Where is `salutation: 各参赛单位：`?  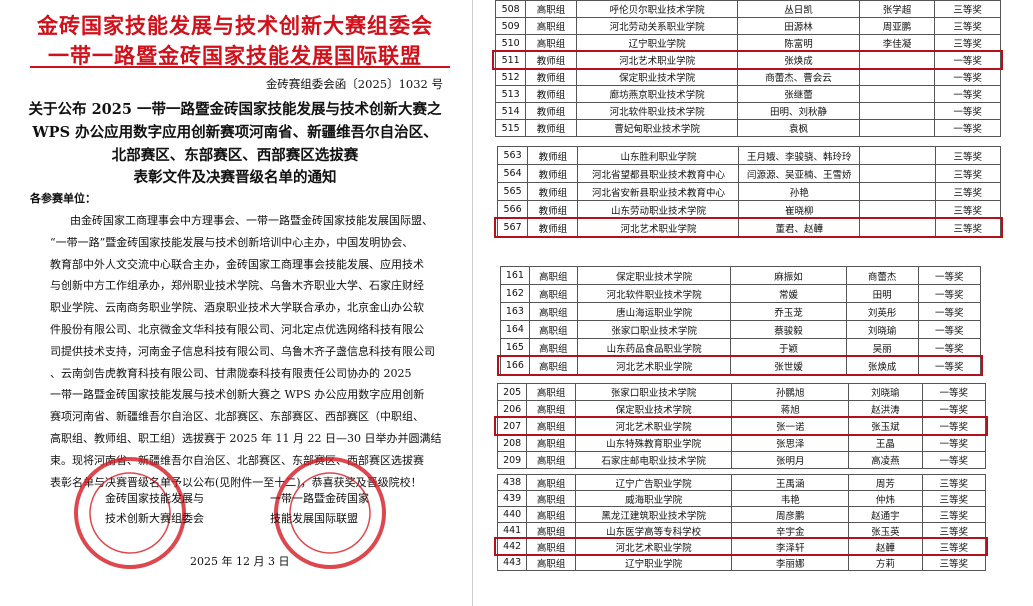
salutation: 各参赛单位： is located at coordinates (63, 198).